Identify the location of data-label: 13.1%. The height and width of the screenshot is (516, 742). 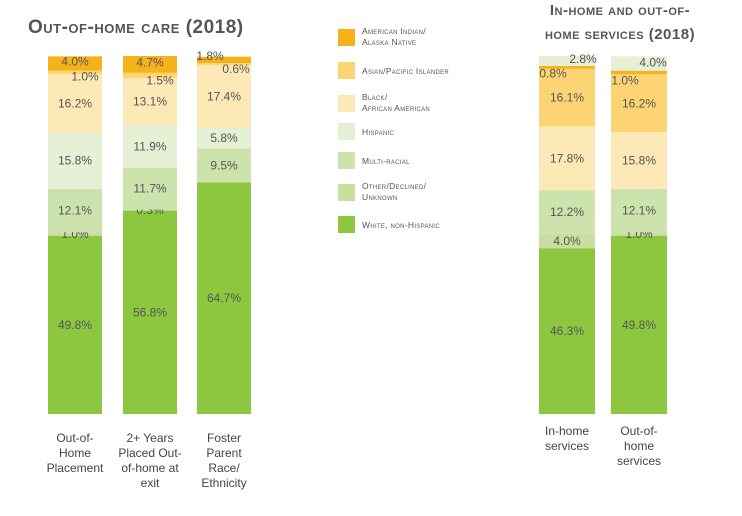
(150, 102).